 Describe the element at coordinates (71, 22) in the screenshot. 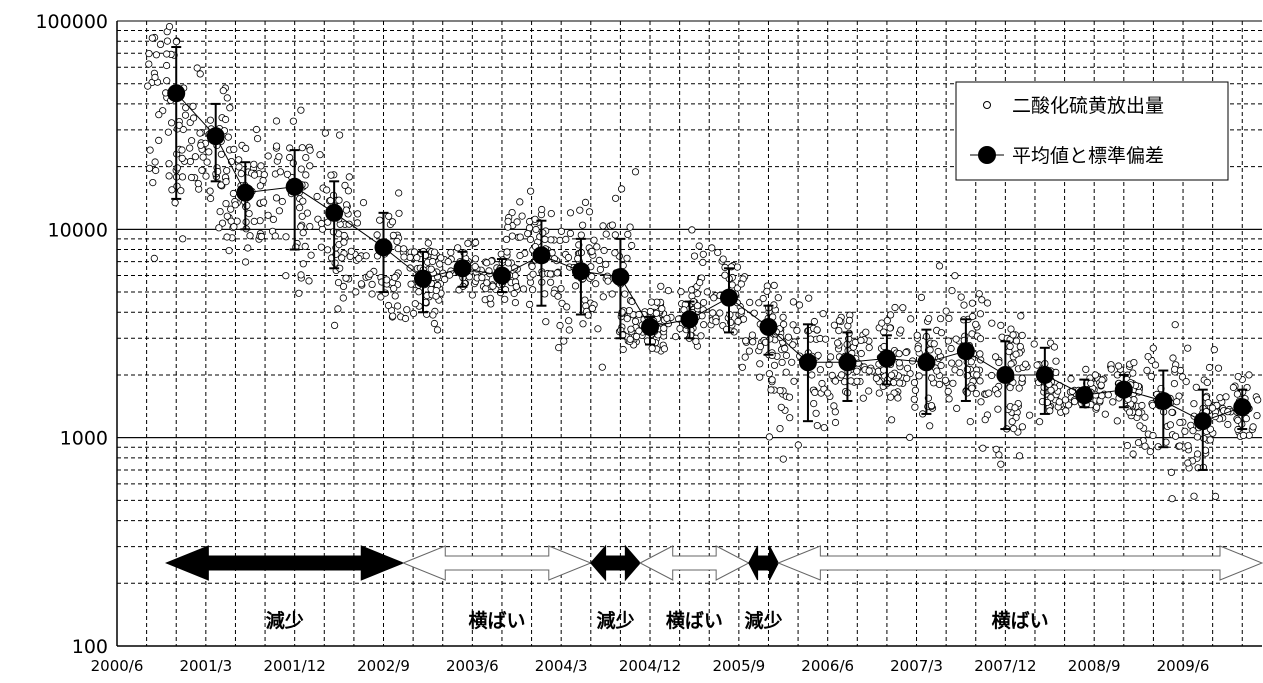

I see `y-tick-label: 100000` at that location.